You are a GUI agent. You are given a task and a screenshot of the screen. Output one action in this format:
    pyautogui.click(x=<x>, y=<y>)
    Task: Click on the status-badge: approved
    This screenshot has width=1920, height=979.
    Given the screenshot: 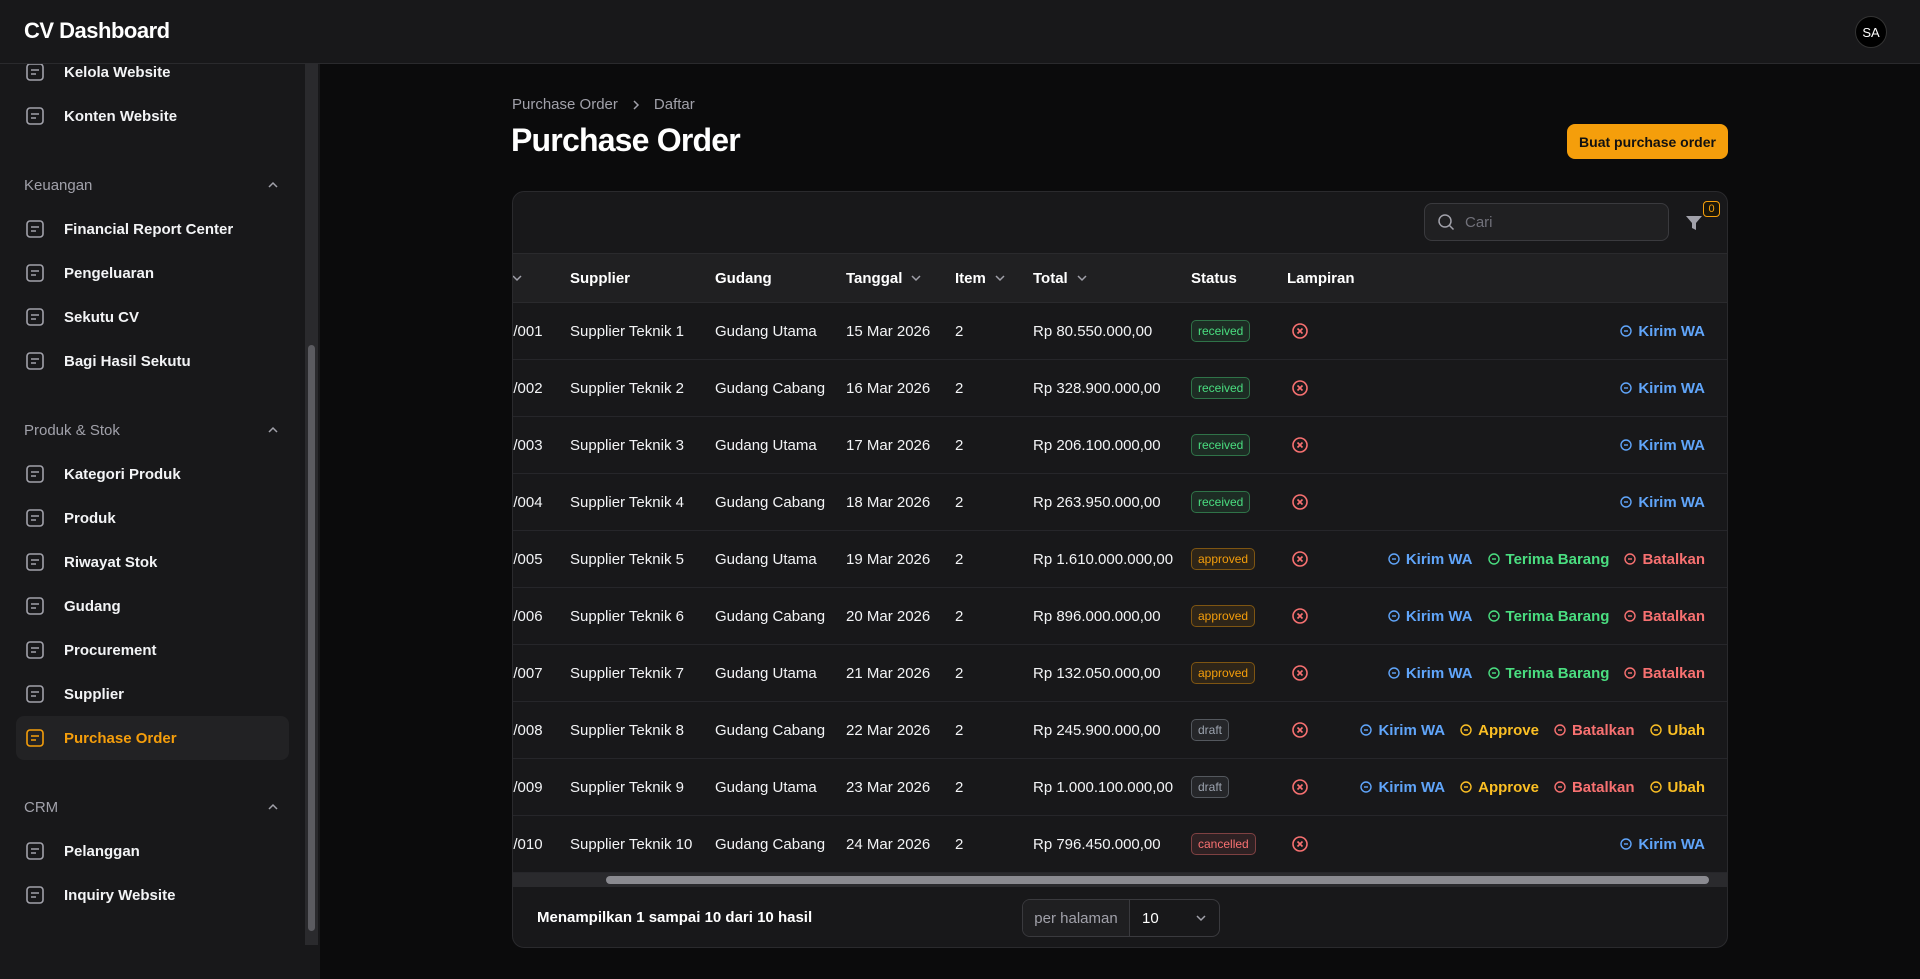 What is the action you would take?
    pyautogui.click(x=1223, y=616)
    